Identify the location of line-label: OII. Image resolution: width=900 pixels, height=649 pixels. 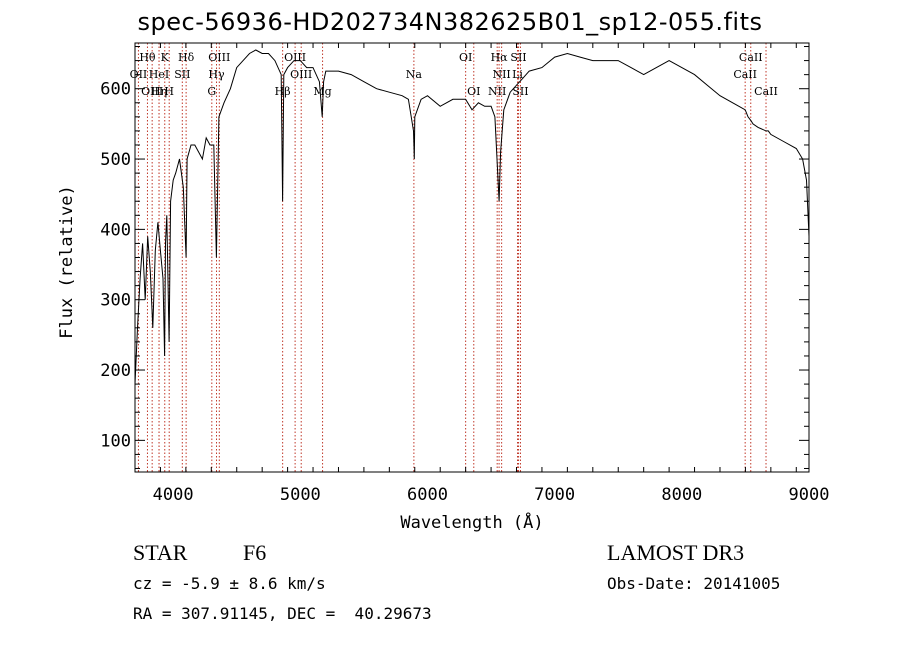
(139, 74).